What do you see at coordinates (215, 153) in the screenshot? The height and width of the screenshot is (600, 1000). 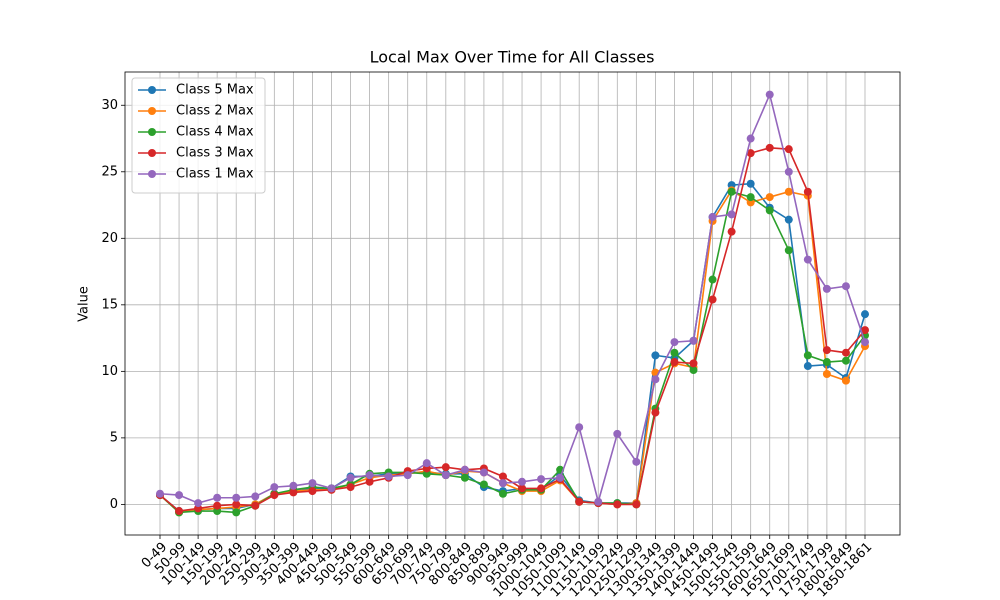 I see `legend-label: Class 3 Max` at bounding box center [215, 153].